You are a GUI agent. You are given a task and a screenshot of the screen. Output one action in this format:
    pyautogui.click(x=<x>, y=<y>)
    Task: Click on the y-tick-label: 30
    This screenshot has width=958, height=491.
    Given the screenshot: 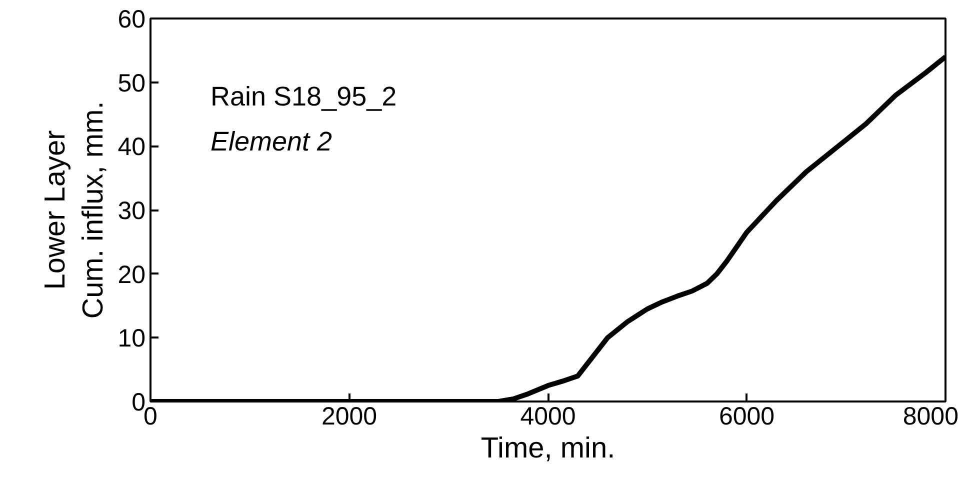 What is the action you would take?
    pyautogui.click(x=132, y=211)
    